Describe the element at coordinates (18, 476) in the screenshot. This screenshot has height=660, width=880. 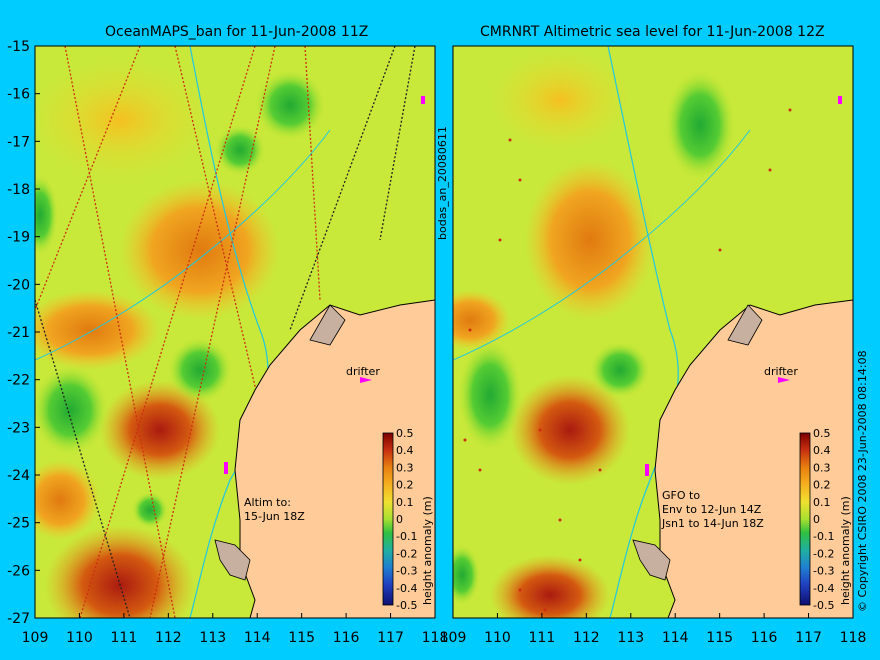
I see `y-tick-label: -24` at that location.